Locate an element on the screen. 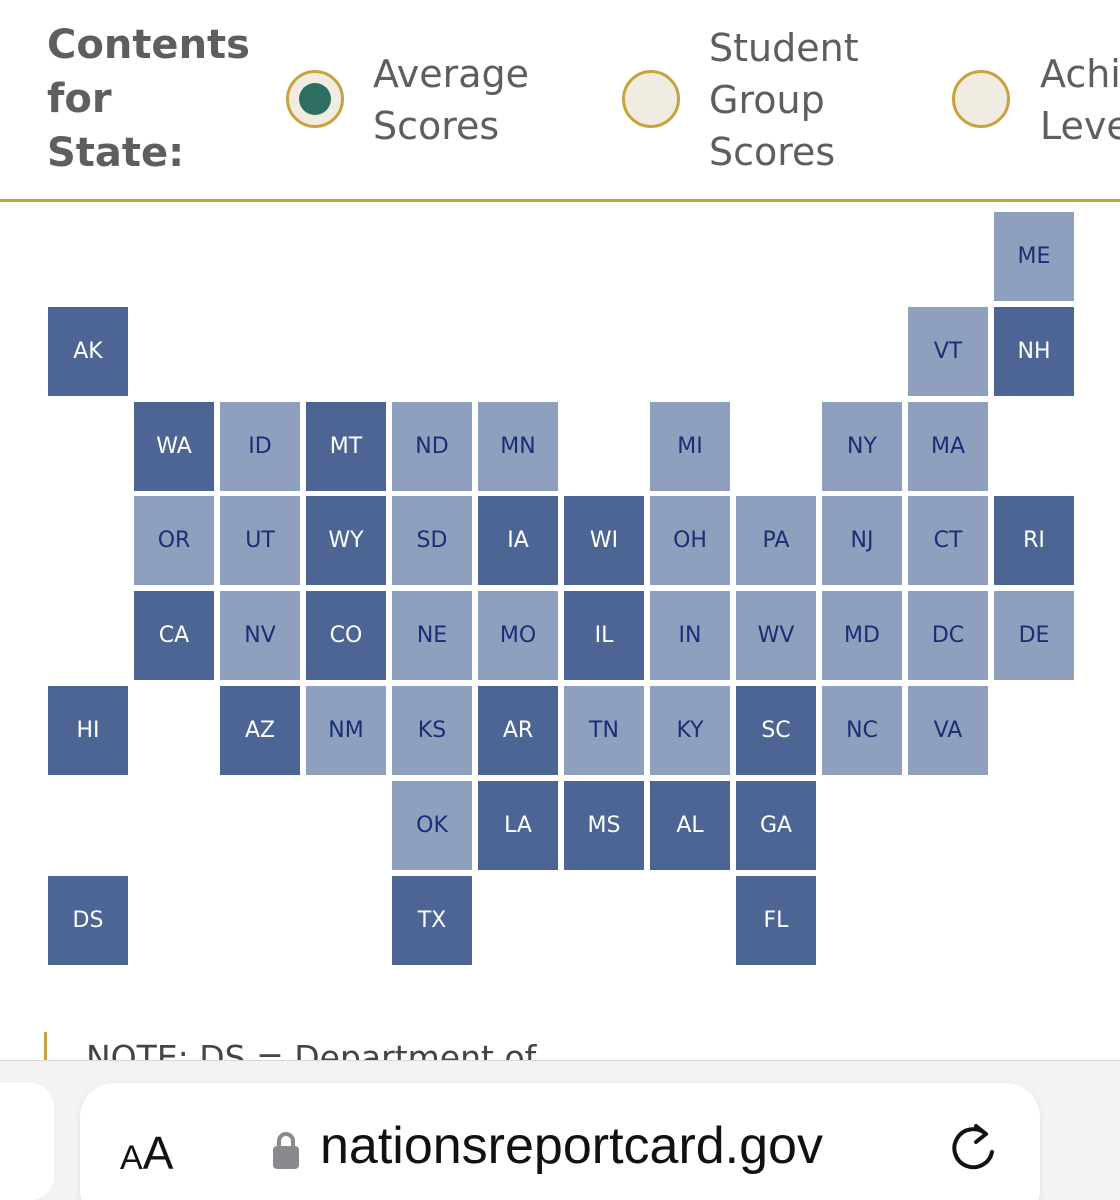 Image resolution: width=1120 pixels, height=1200 pixels. radio-option-achievement-levels: Achi Leve is located at coordinates (1036, 100).